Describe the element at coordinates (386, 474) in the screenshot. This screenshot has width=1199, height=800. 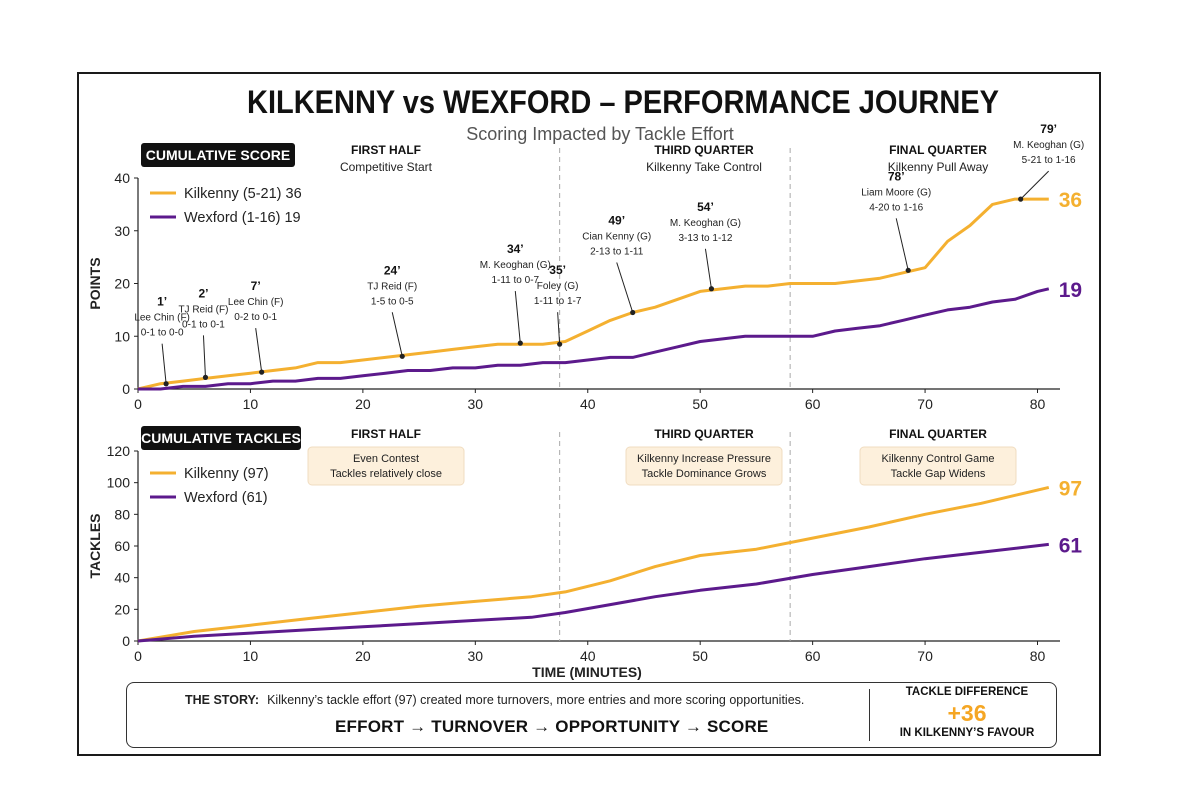
I see `phase-note: Tackles relatively close` at that location.